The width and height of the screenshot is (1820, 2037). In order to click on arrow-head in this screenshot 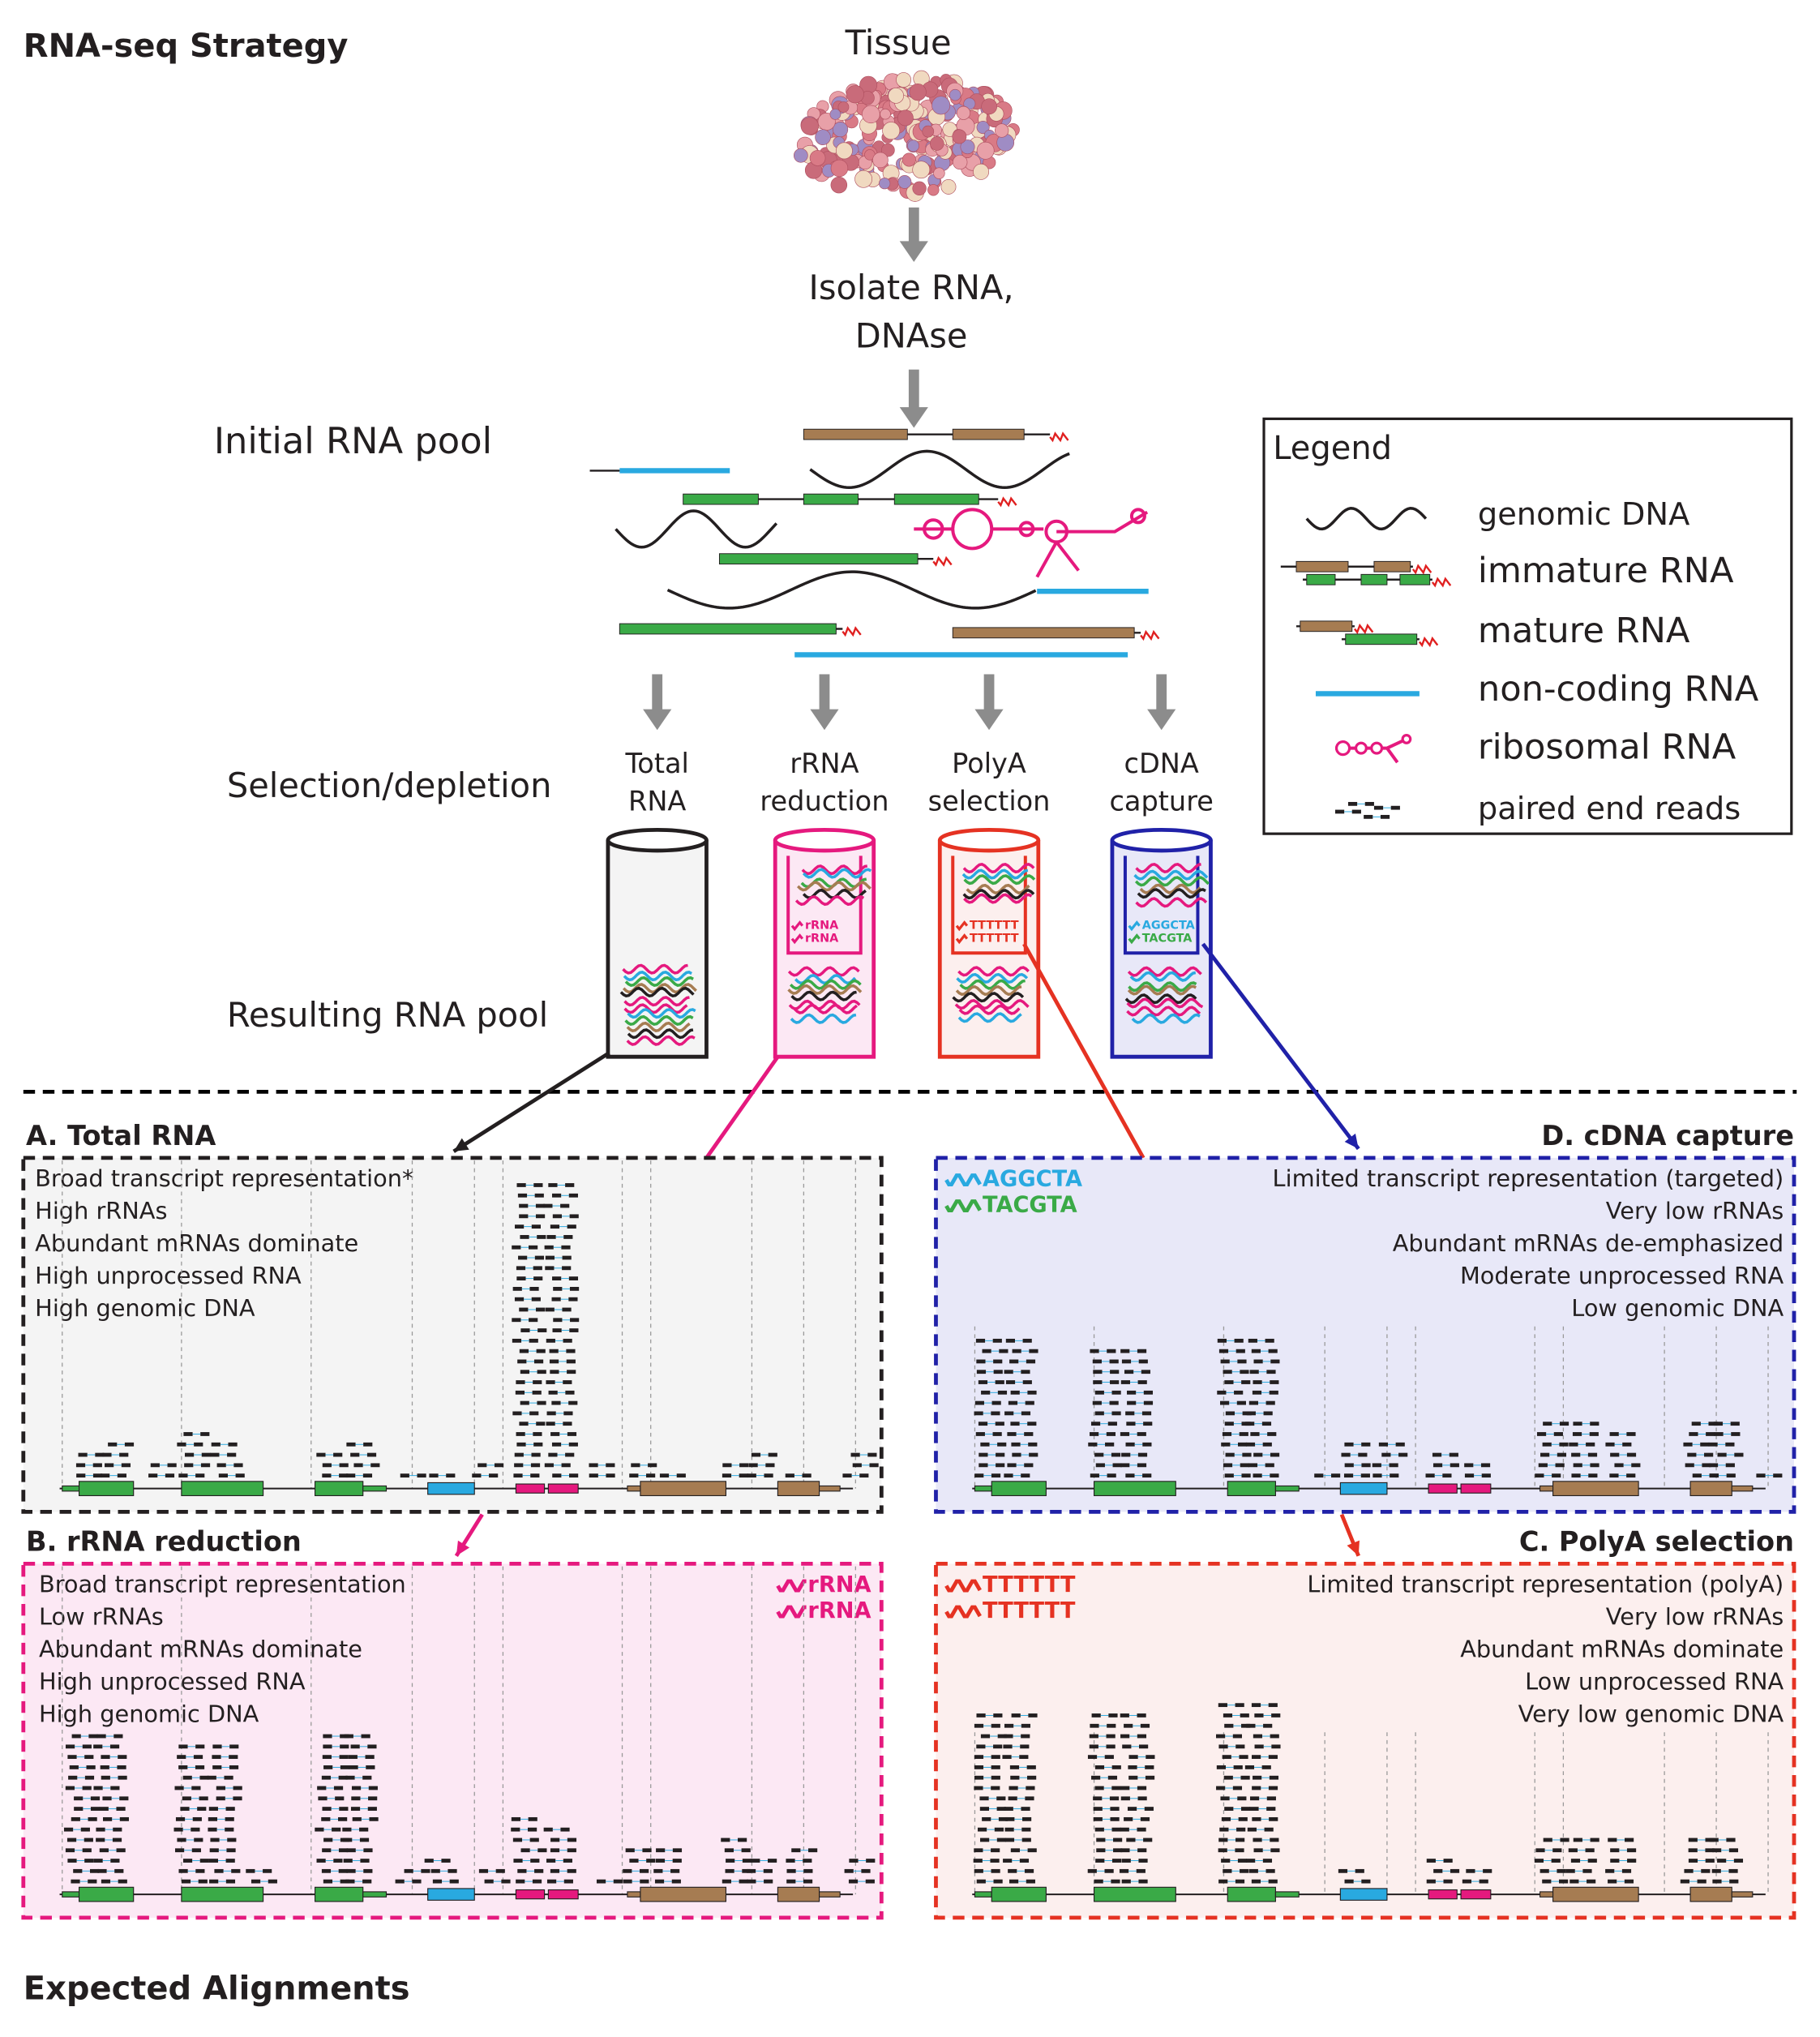, I will do `click(1161, 720)`.